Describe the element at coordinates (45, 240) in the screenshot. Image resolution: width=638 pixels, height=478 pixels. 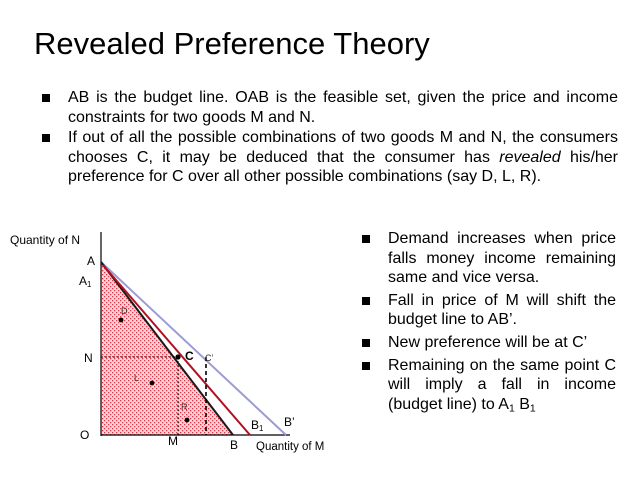
I see `y-axis-label: Quantity of N` at that location.